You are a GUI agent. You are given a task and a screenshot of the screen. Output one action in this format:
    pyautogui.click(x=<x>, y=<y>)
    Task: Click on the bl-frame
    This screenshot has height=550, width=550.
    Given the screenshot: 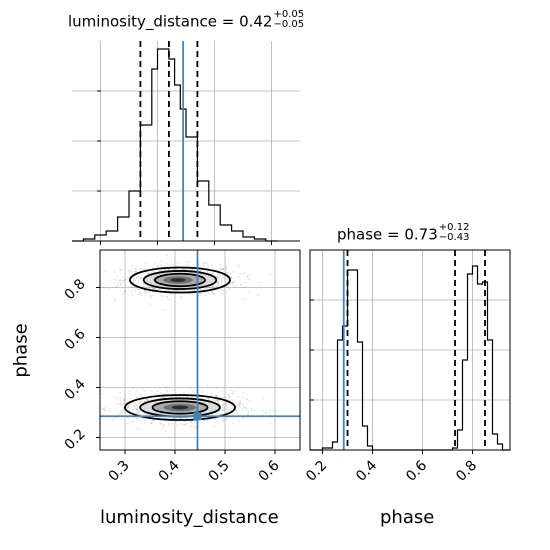 What is the action you would take?
    pyautogui.click(x=200, y=350)
    